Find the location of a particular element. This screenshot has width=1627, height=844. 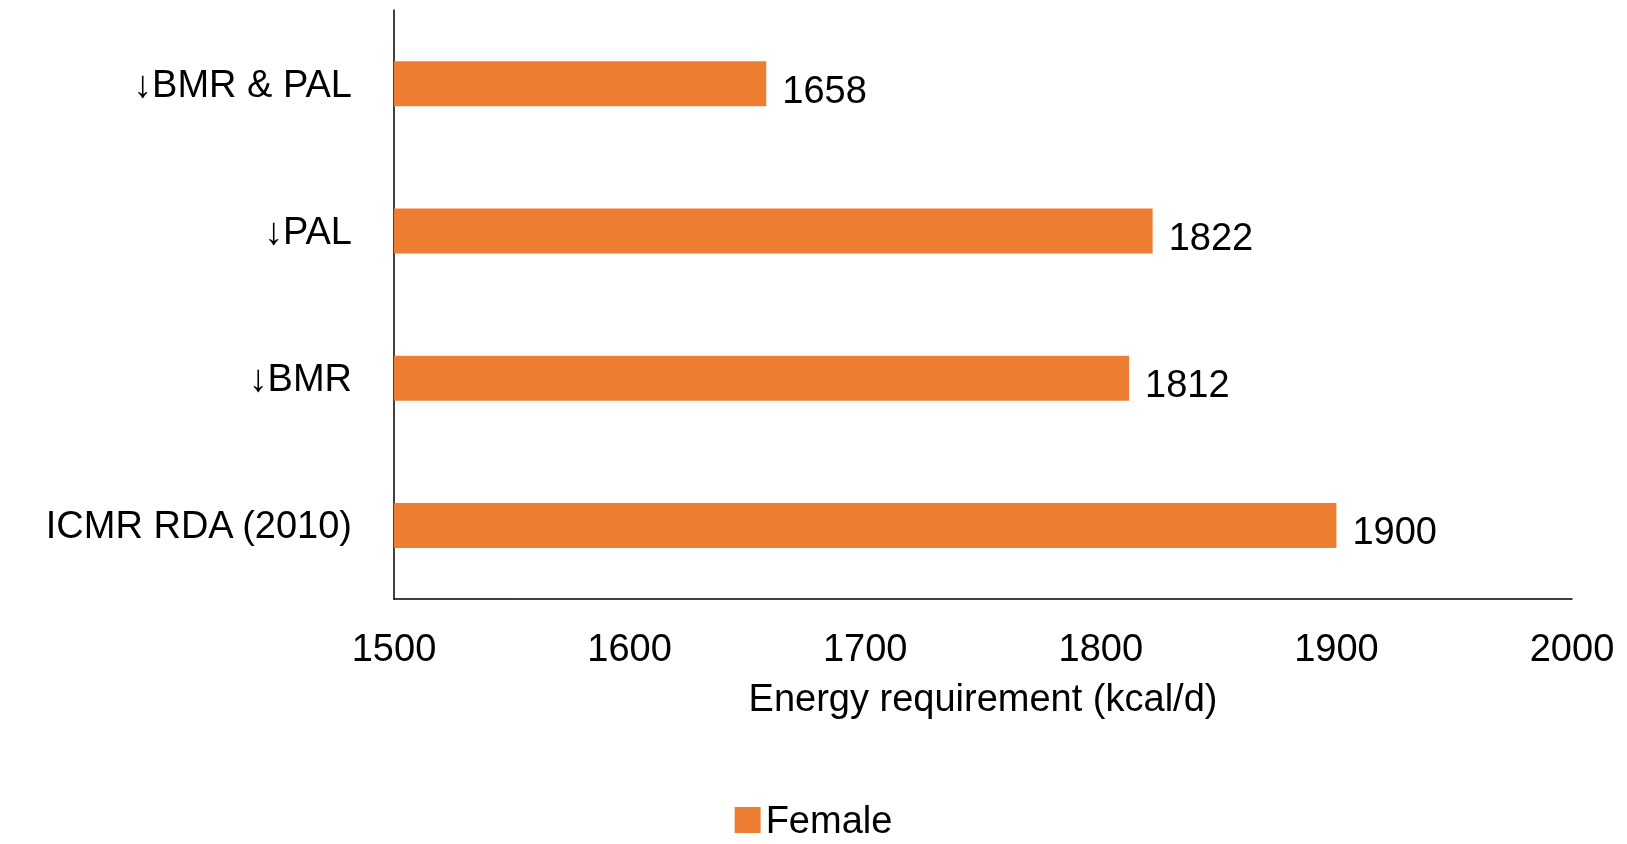

legend-label: Female is located at coordinates (829, 820).